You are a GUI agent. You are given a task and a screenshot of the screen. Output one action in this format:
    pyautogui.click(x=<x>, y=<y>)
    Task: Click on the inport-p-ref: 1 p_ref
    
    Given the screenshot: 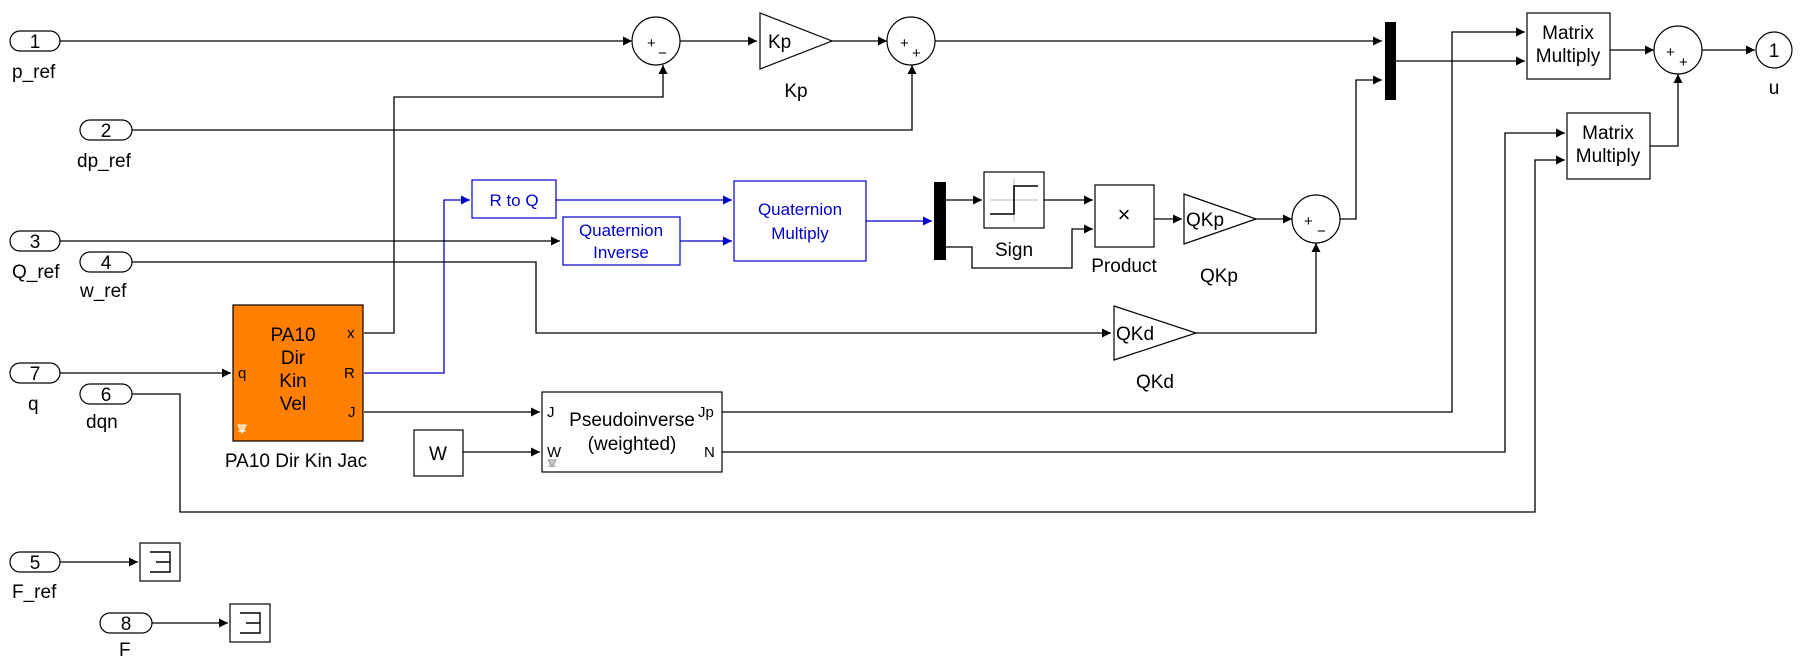 What is the action you would take?
    pyautogui.click(x=35, y=56)
    